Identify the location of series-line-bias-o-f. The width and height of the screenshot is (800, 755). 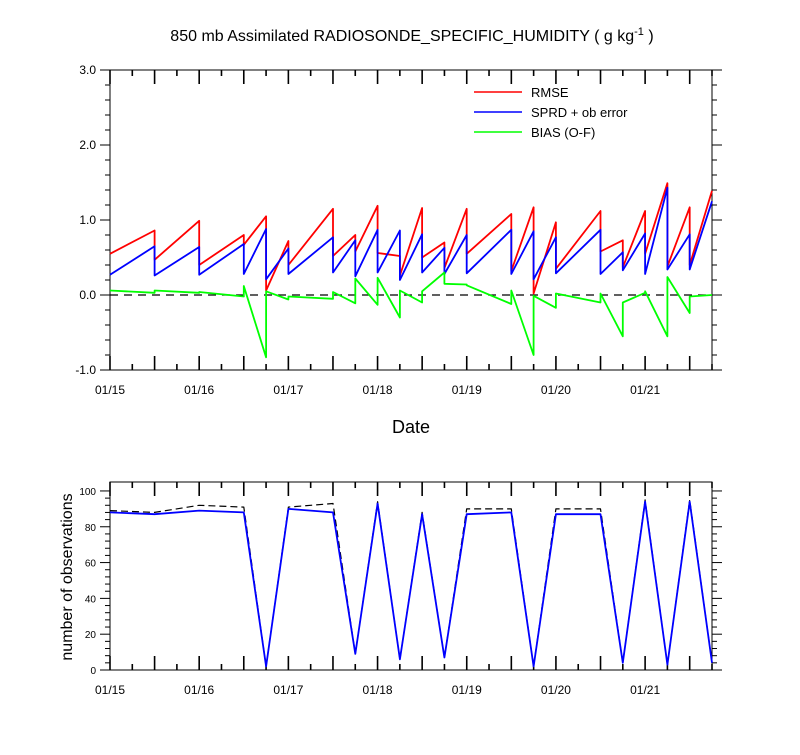
(411, 315).